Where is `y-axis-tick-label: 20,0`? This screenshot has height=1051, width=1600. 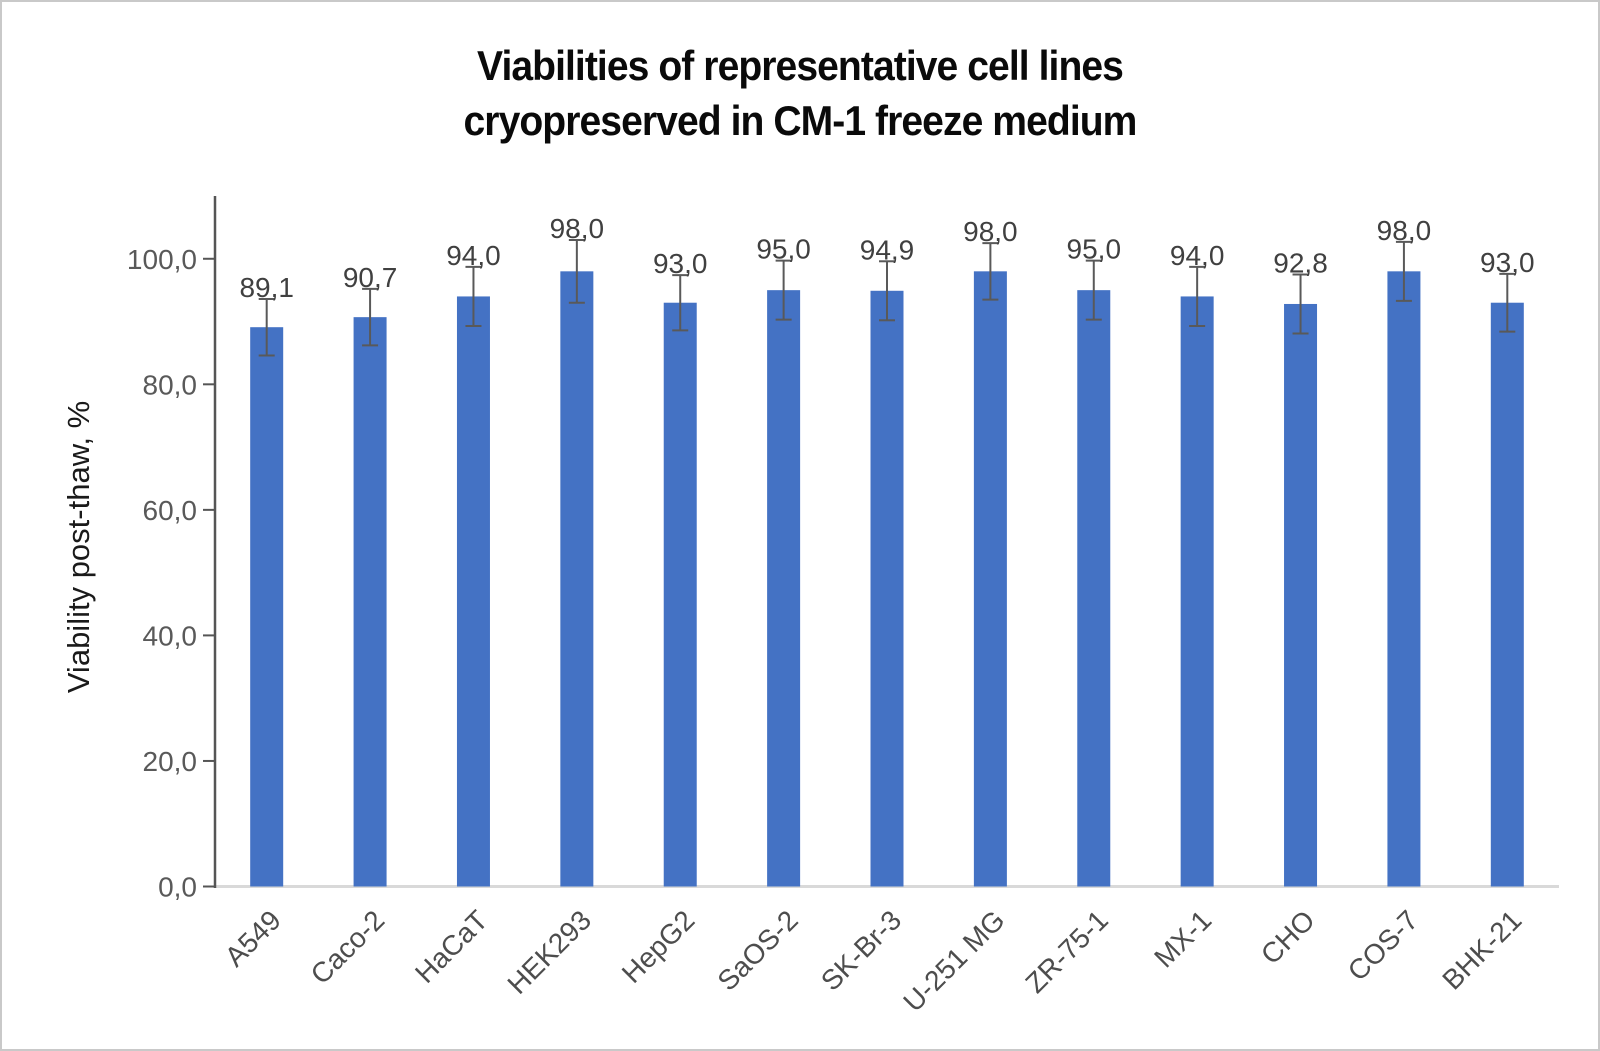
y-axis-tick-label: 20,0 is located at coordinates (170, 761).